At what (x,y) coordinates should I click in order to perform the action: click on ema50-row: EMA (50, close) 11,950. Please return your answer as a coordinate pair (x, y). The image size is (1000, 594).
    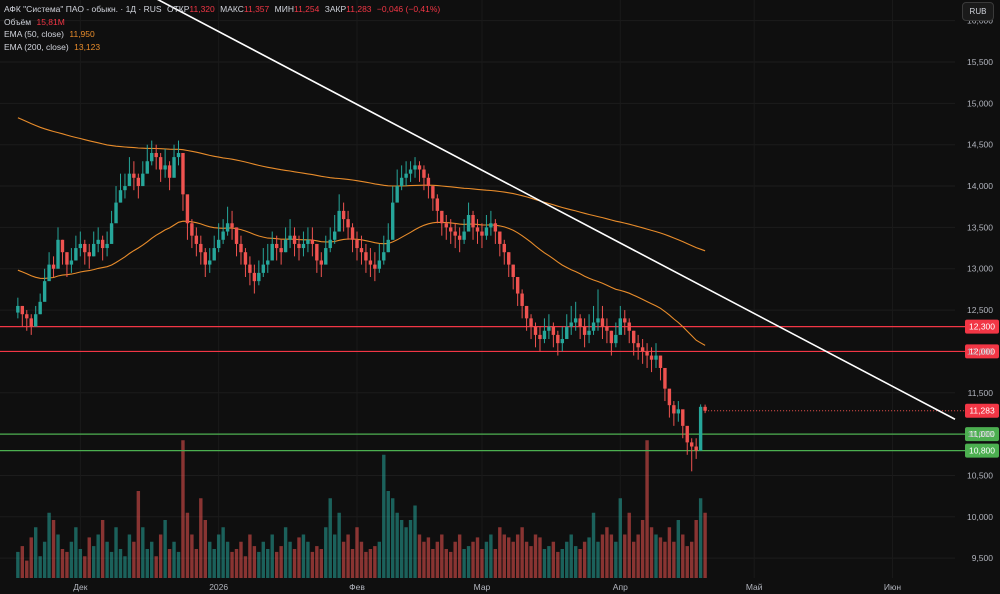
    Looking at the image, I should click on (222, 34).